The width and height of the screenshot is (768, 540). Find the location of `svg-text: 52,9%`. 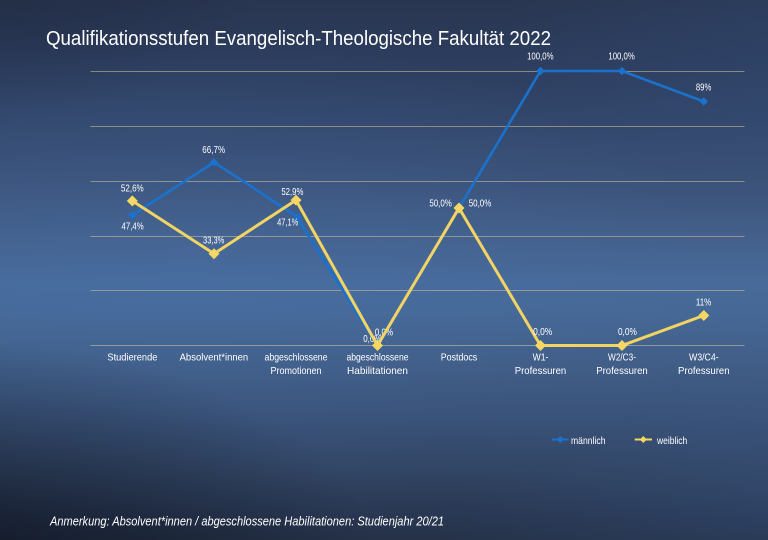

svg-text: 52,9% is located at coordinates (292, 192).